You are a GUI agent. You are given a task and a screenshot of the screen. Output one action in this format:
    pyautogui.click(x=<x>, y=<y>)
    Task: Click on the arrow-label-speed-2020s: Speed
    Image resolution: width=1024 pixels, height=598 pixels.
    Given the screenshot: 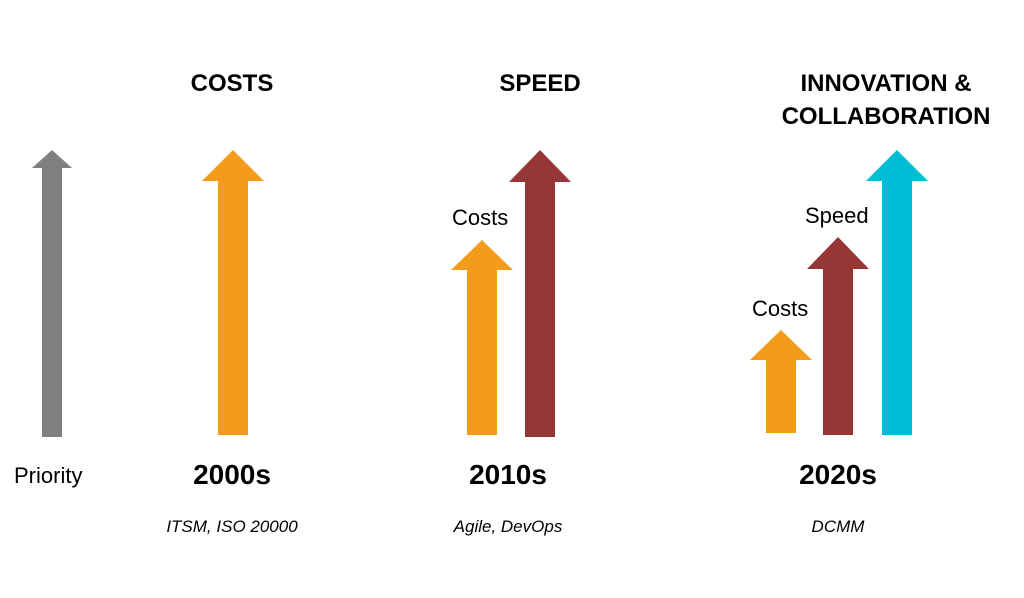 What is the action you would take?
    pyautogui.click(x=837, y=215)
    